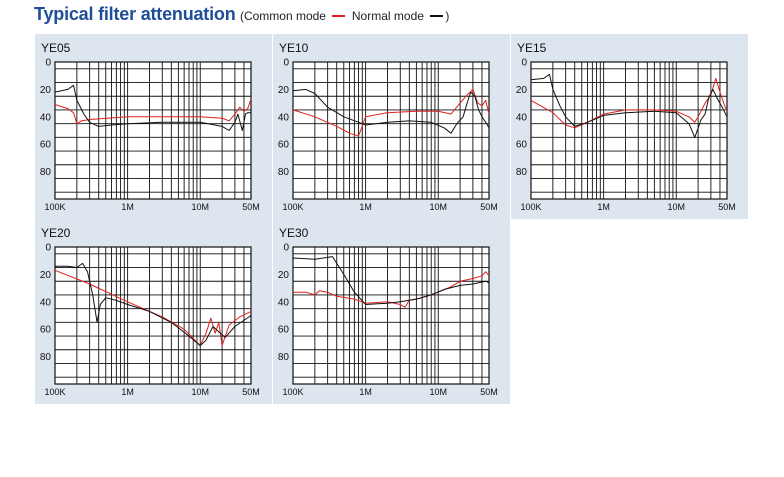 This screenshot has height=477, width=784. I want to click on chart-title: YE15, so click(532, 48).